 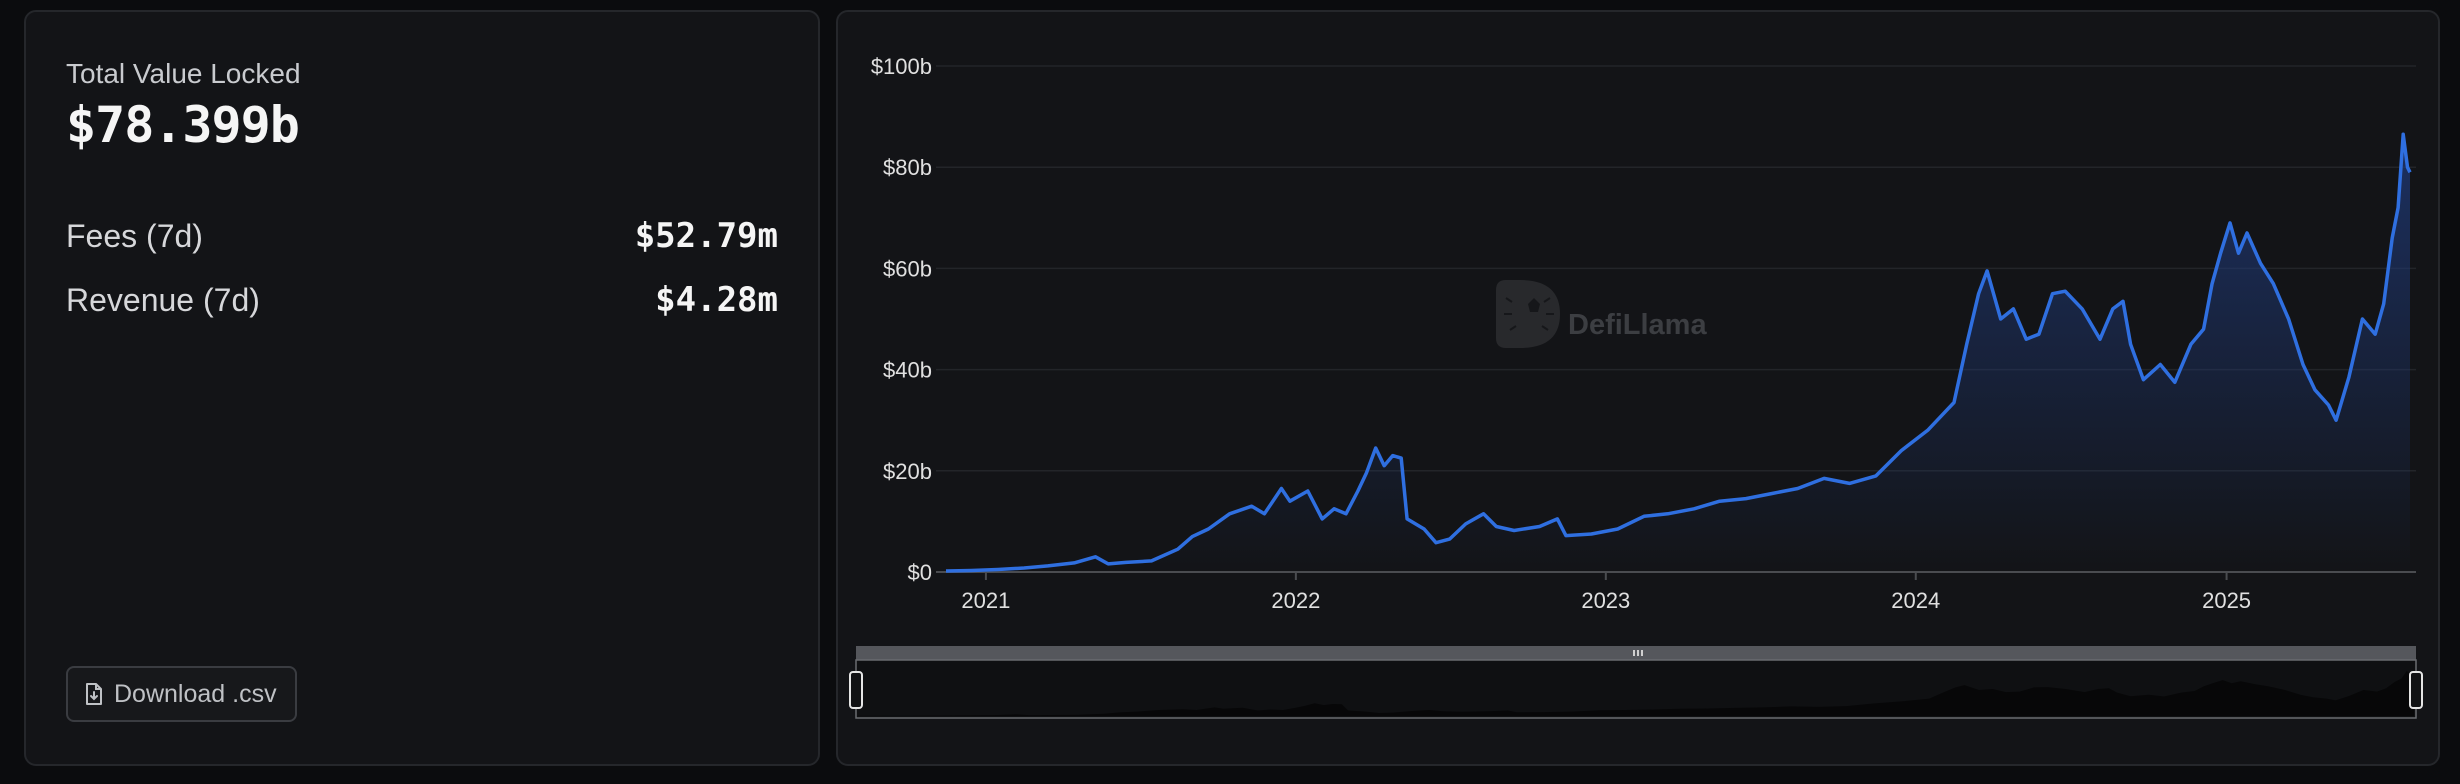 What do you see at coordinates (1915, 600) in the screenshot?
I see `x-tick-label: 2024` at bounding box center [1915, 600].